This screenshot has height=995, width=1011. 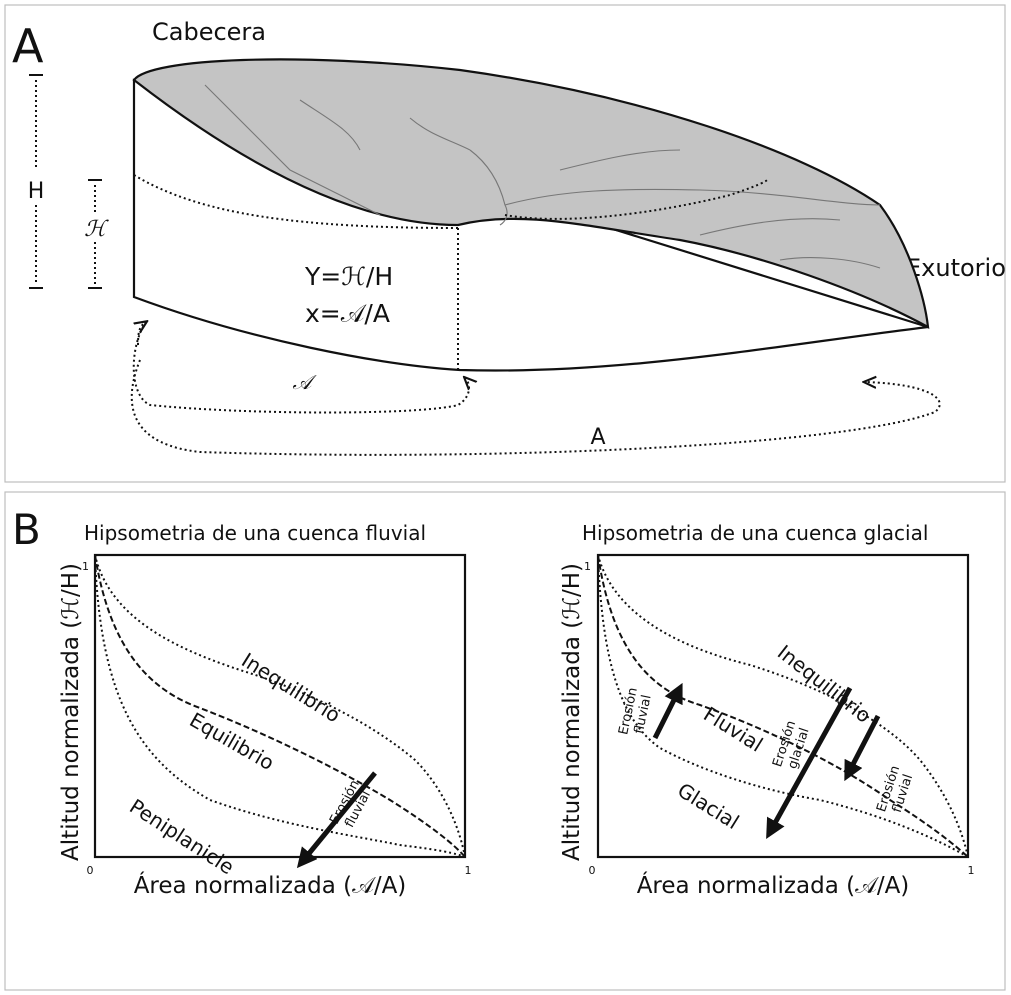 I want to click on contour-line-front, so click(x=296, y=201).